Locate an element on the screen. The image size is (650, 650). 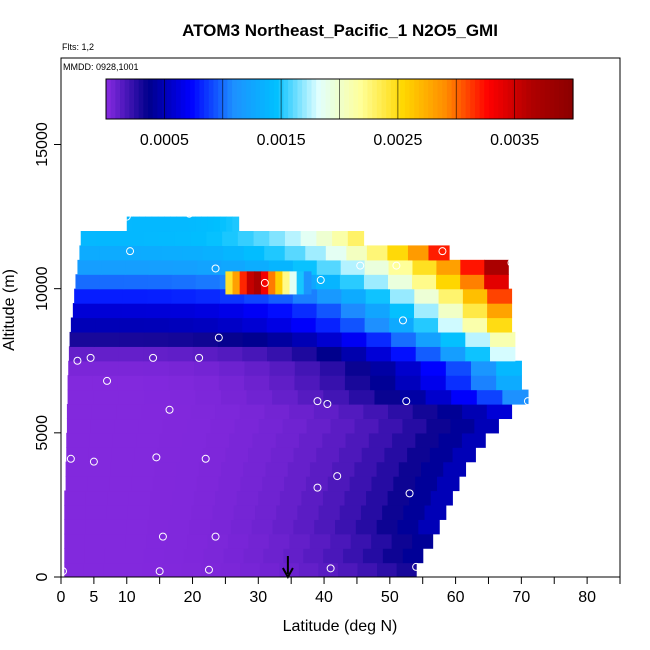
colorbar-tick-label: 0.0025 is located at coordinates (397, 140).